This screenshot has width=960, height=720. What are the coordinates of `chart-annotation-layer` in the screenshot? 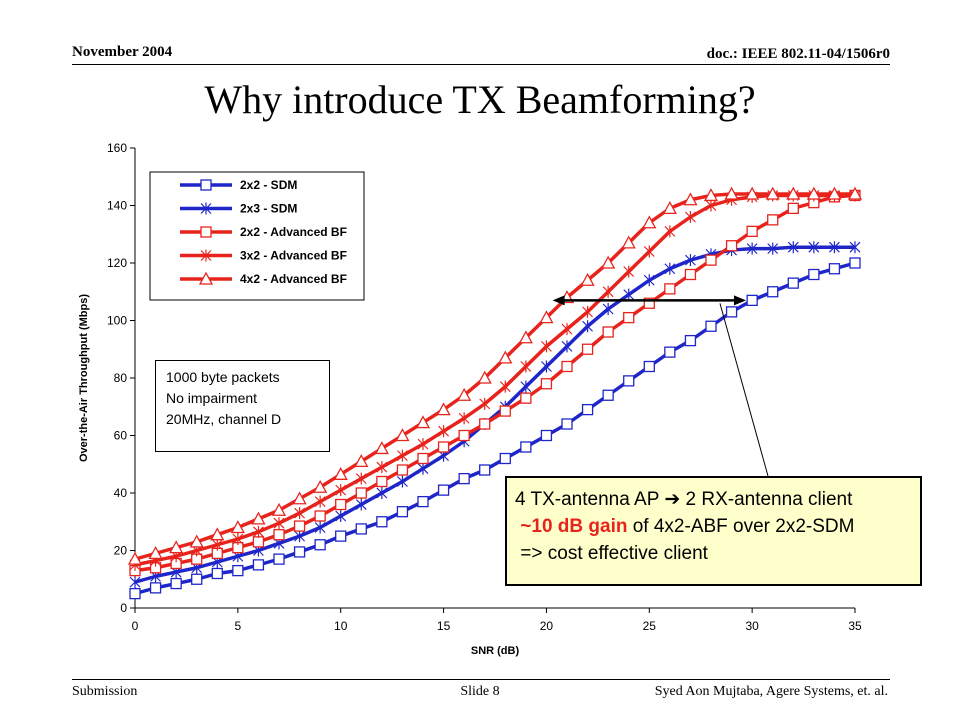 It's located at (660, 386).